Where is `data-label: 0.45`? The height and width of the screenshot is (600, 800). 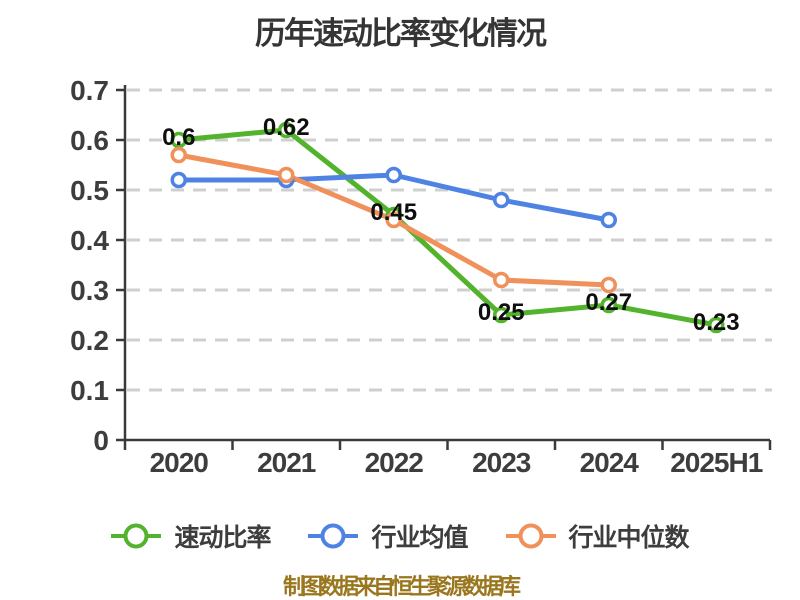 data-label: 0.45 is located at coordinates (393, 212).